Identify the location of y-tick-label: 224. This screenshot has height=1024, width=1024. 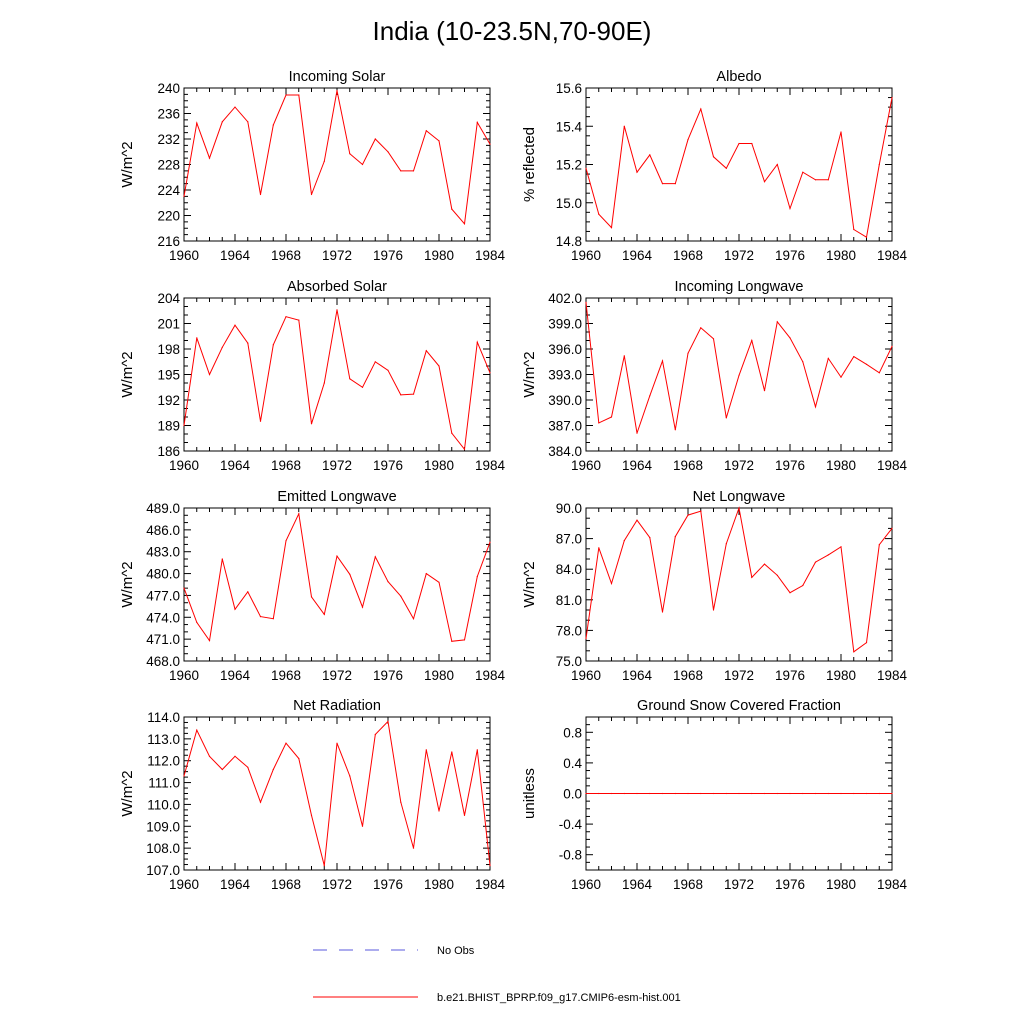
(168, 190).